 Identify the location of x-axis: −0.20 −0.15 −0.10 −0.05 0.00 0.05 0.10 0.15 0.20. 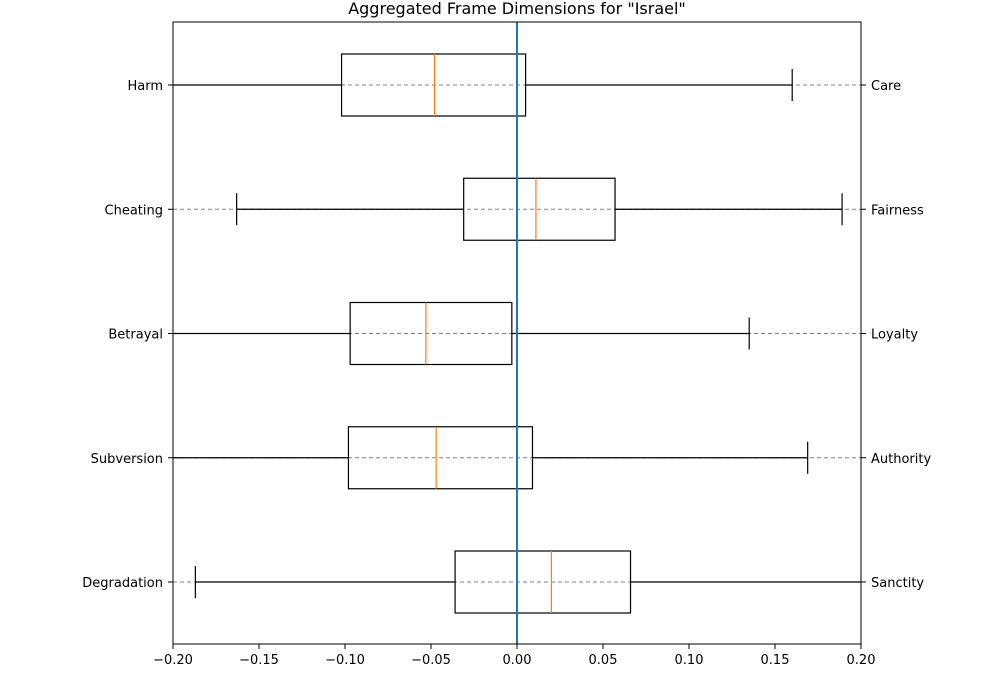
(514, 656).